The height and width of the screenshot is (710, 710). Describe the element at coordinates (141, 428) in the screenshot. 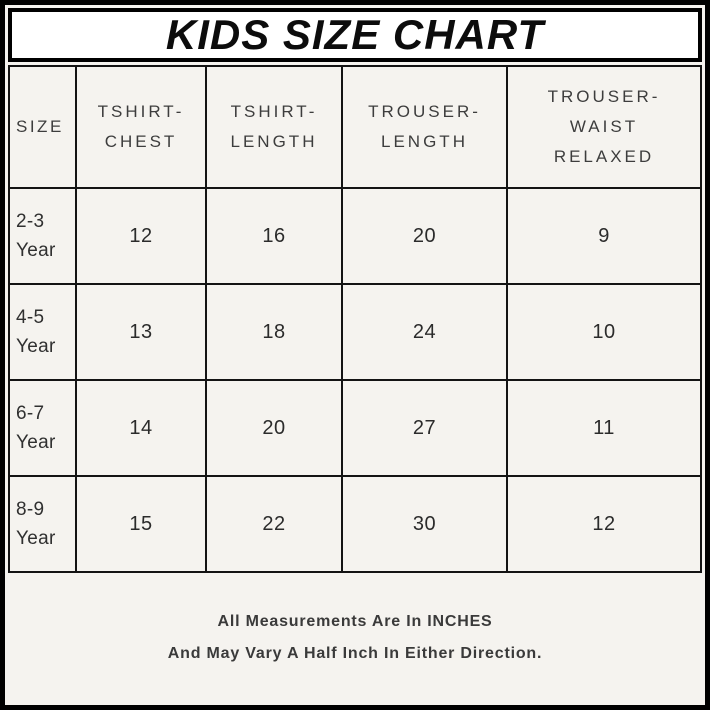

I see `value-cell: 14` at that location.